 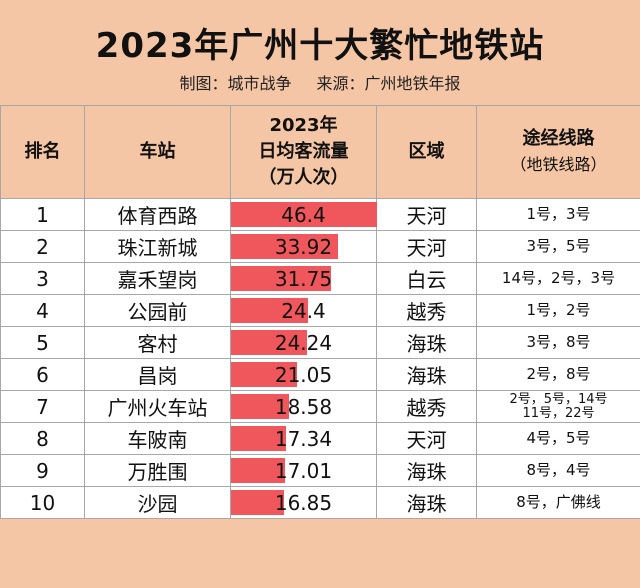 What do you see at coordinates (558, 438) in the screenshot?
I see `lines-cell: 4号，5号` at bounding box center [558, 438].